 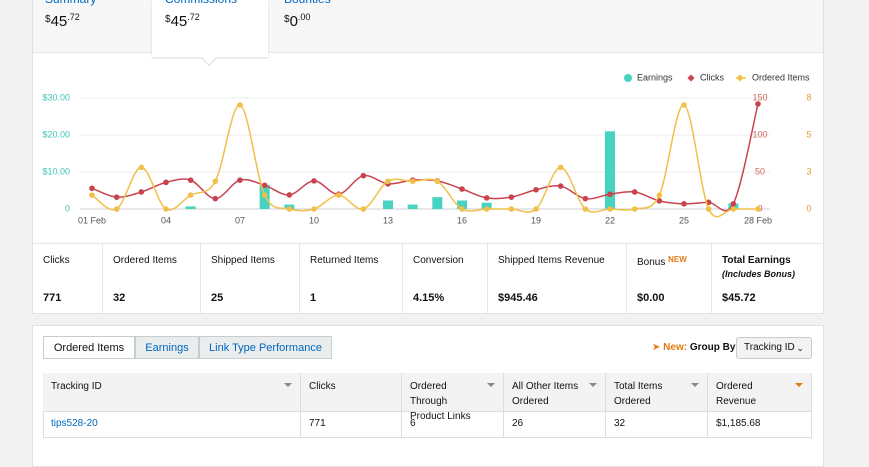 I want to click on stat-label-text: Returned Items, so click(x=344, y=260).